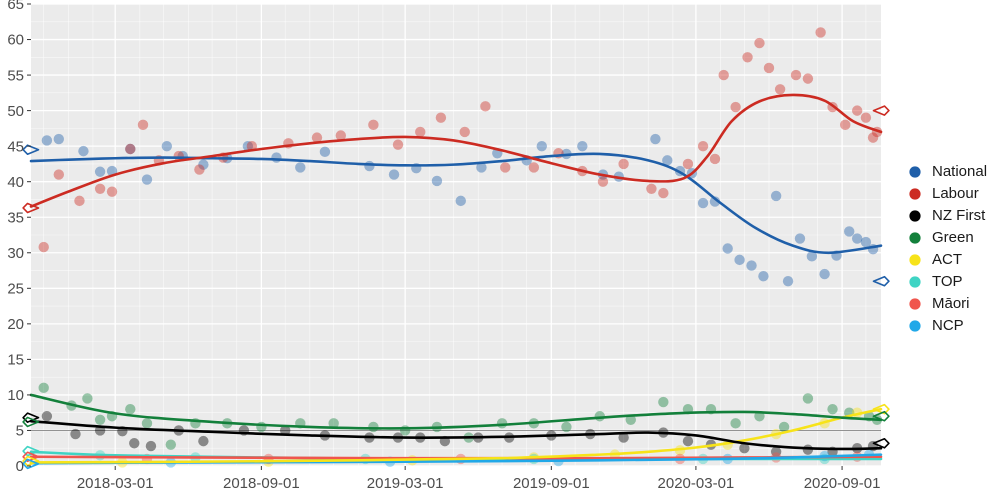 This screenshot has width=1000, height=500. I want to click on legend-item-label: Māori, so click(951, 303).